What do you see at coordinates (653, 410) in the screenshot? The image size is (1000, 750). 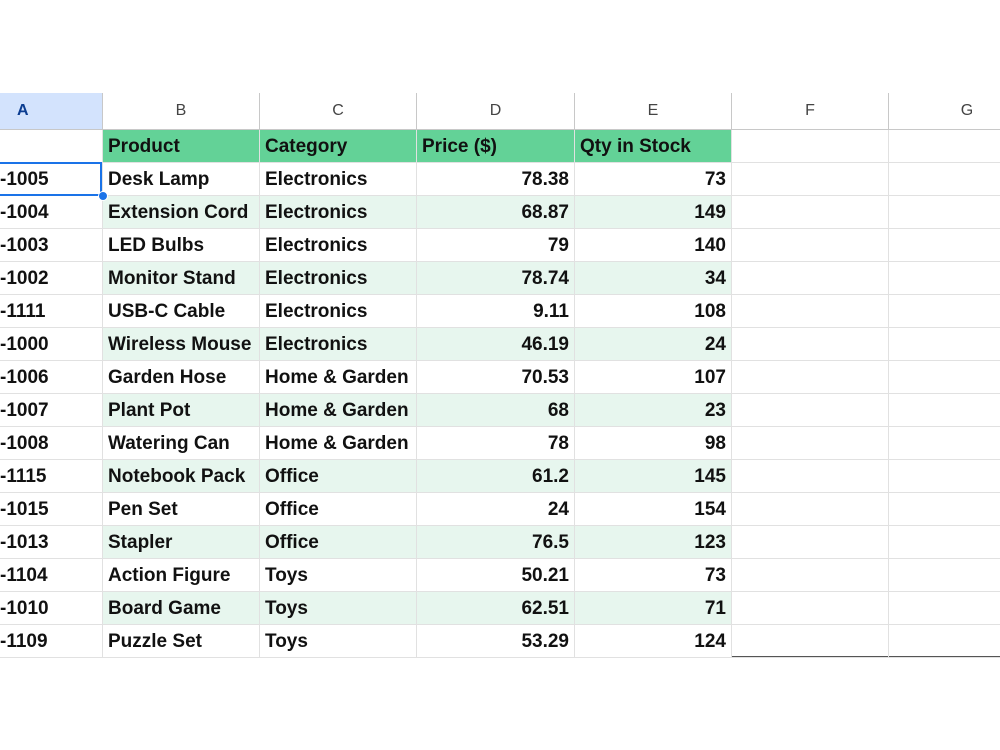 I see `data-cell: 23` at bounding box center [653, 410].